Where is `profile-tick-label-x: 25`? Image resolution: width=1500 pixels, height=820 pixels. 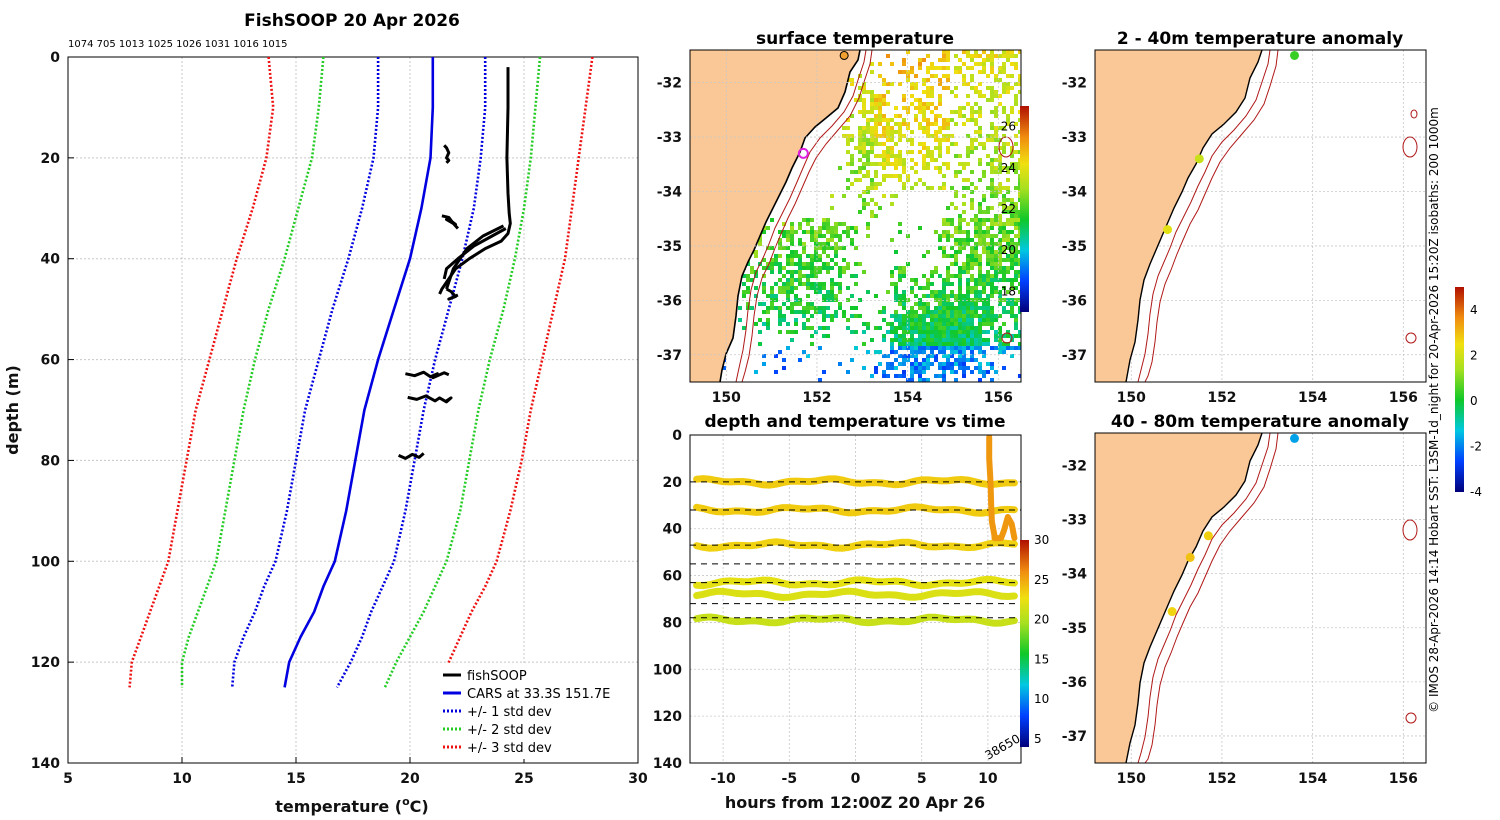 profile-tick-label-x: 25 is located at coordinates (523, 779).